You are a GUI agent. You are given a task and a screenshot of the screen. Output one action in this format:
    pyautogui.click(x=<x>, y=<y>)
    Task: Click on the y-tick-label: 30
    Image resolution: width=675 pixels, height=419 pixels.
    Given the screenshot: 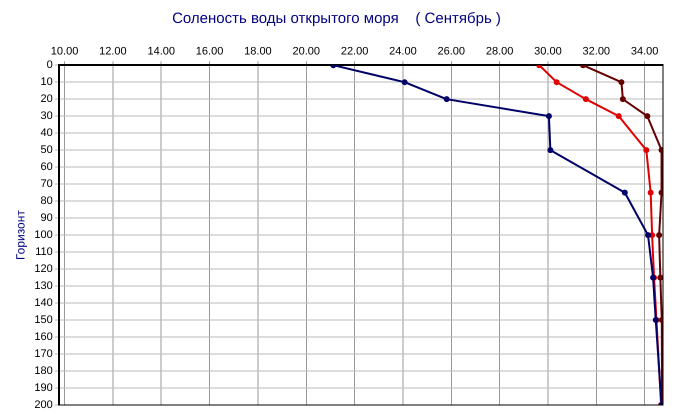 What is the action you would take?
    pyautogui.click(x=46, y=116)
    